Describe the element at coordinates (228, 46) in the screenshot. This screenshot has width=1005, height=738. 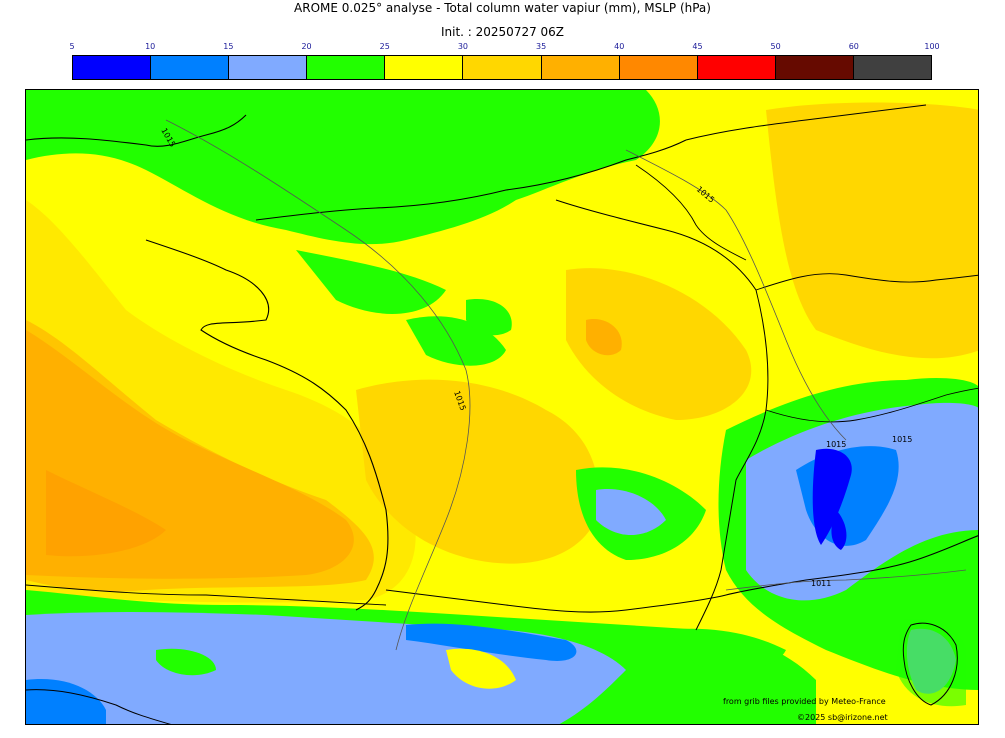
I see `colorbar-tick-label: 15` at that location.